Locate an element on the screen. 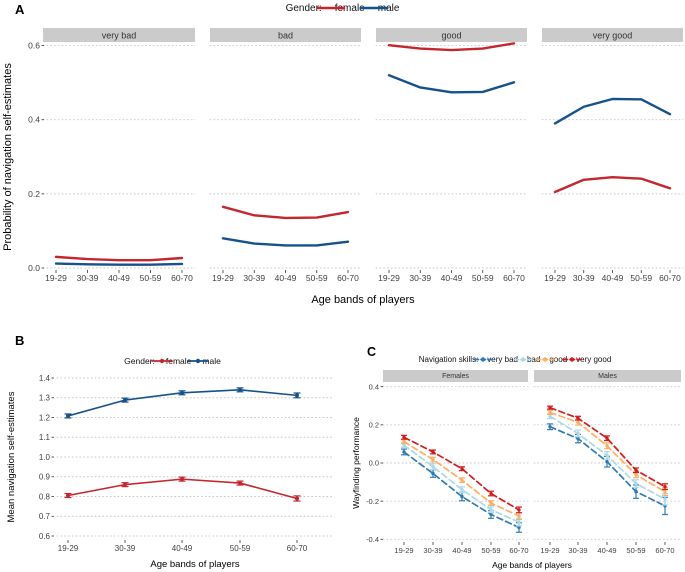 The image size is (685, 572). y-tick-label: 1.3 is located at coordinates (45, 398).